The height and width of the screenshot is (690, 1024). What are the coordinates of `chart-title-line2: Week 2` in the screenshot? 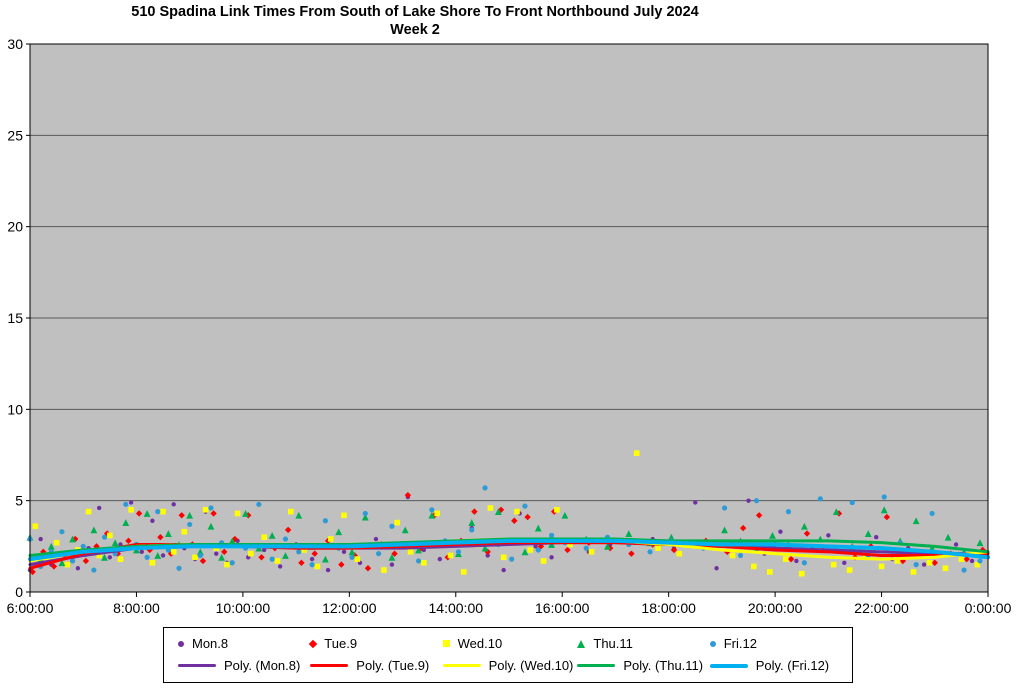 It's located at (415, 30).